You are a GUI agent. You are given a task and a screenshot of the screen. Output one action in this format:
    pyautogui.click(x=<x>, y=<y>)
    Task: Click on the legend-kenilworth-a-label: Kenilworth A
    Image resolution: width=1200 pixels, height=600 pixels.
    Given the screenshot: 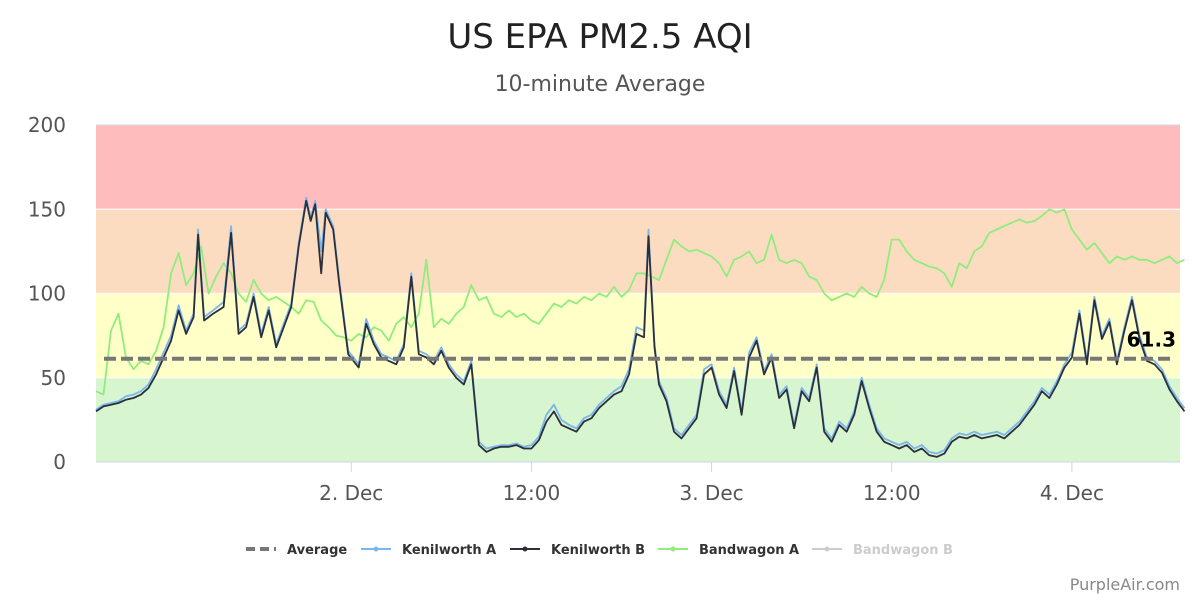 What is the action you would take?
    pyautogui.click(x=449, y=550)
    